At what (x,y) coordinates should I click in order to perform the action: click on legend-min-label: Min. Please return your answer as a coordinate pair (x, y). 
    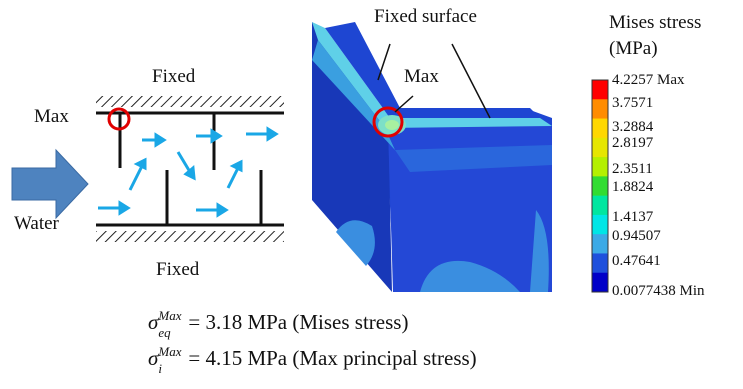
    Looking at the image, I should click on (692, 291).